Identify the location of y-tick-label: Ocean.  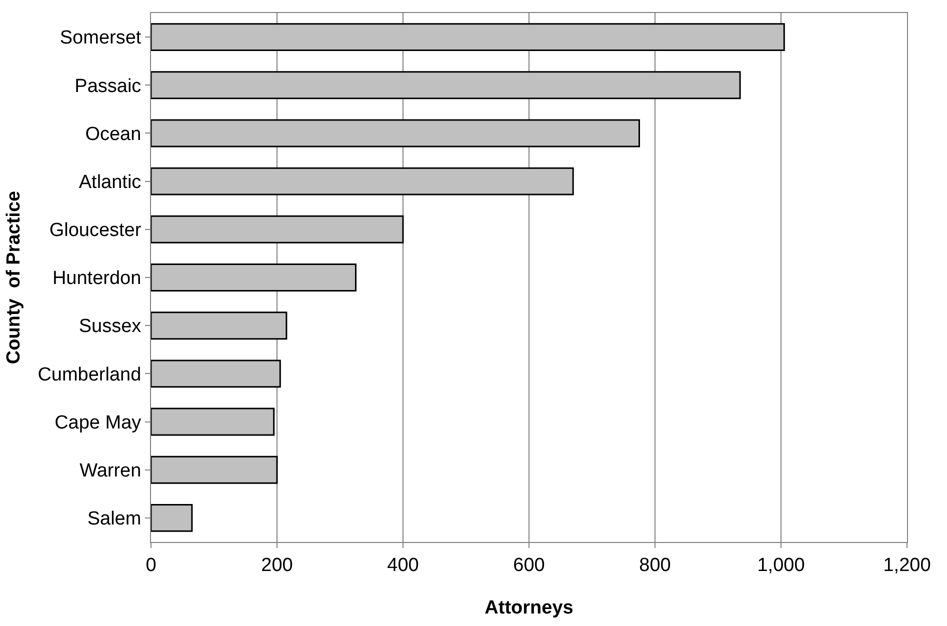
(113, 134).